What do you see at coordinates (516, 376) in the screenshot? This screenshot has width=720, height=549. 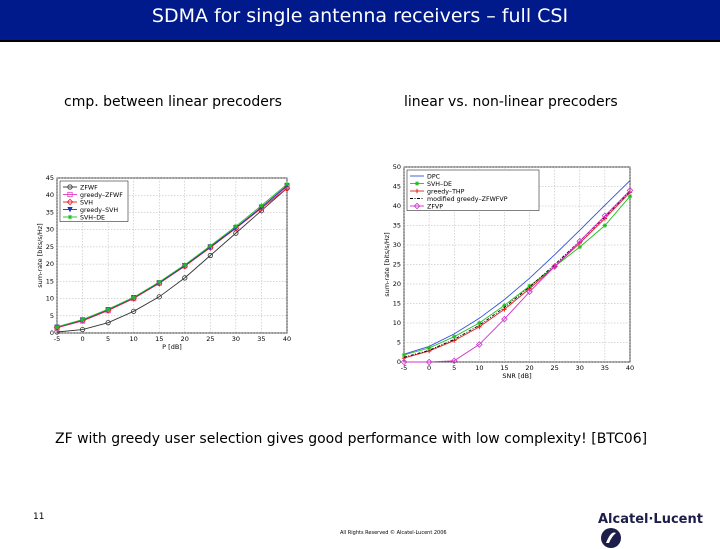 I see `x-axis-label: SNR [dB]` at bounding box center [516, 376].